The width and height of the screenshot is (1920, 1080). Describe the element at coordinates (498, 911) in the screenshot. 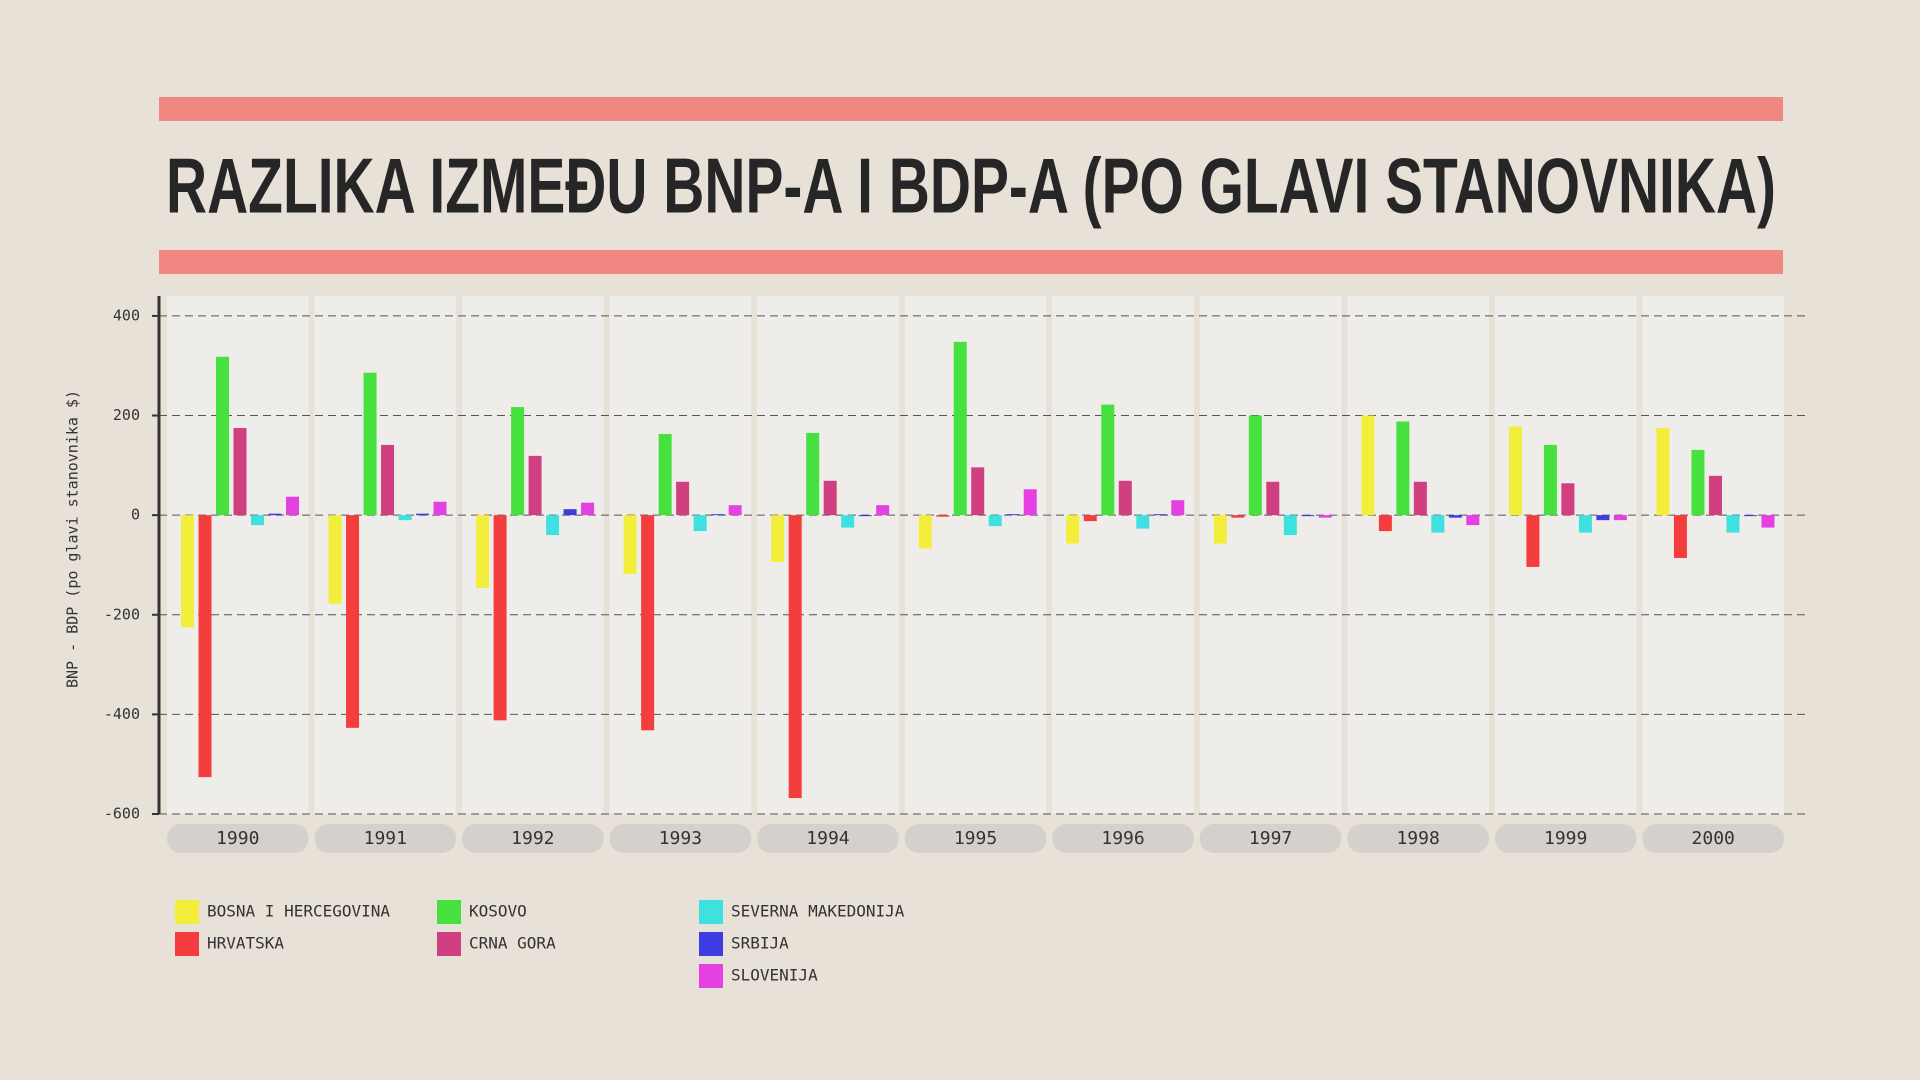

I see `legend-label: KOSOVO` at that location.